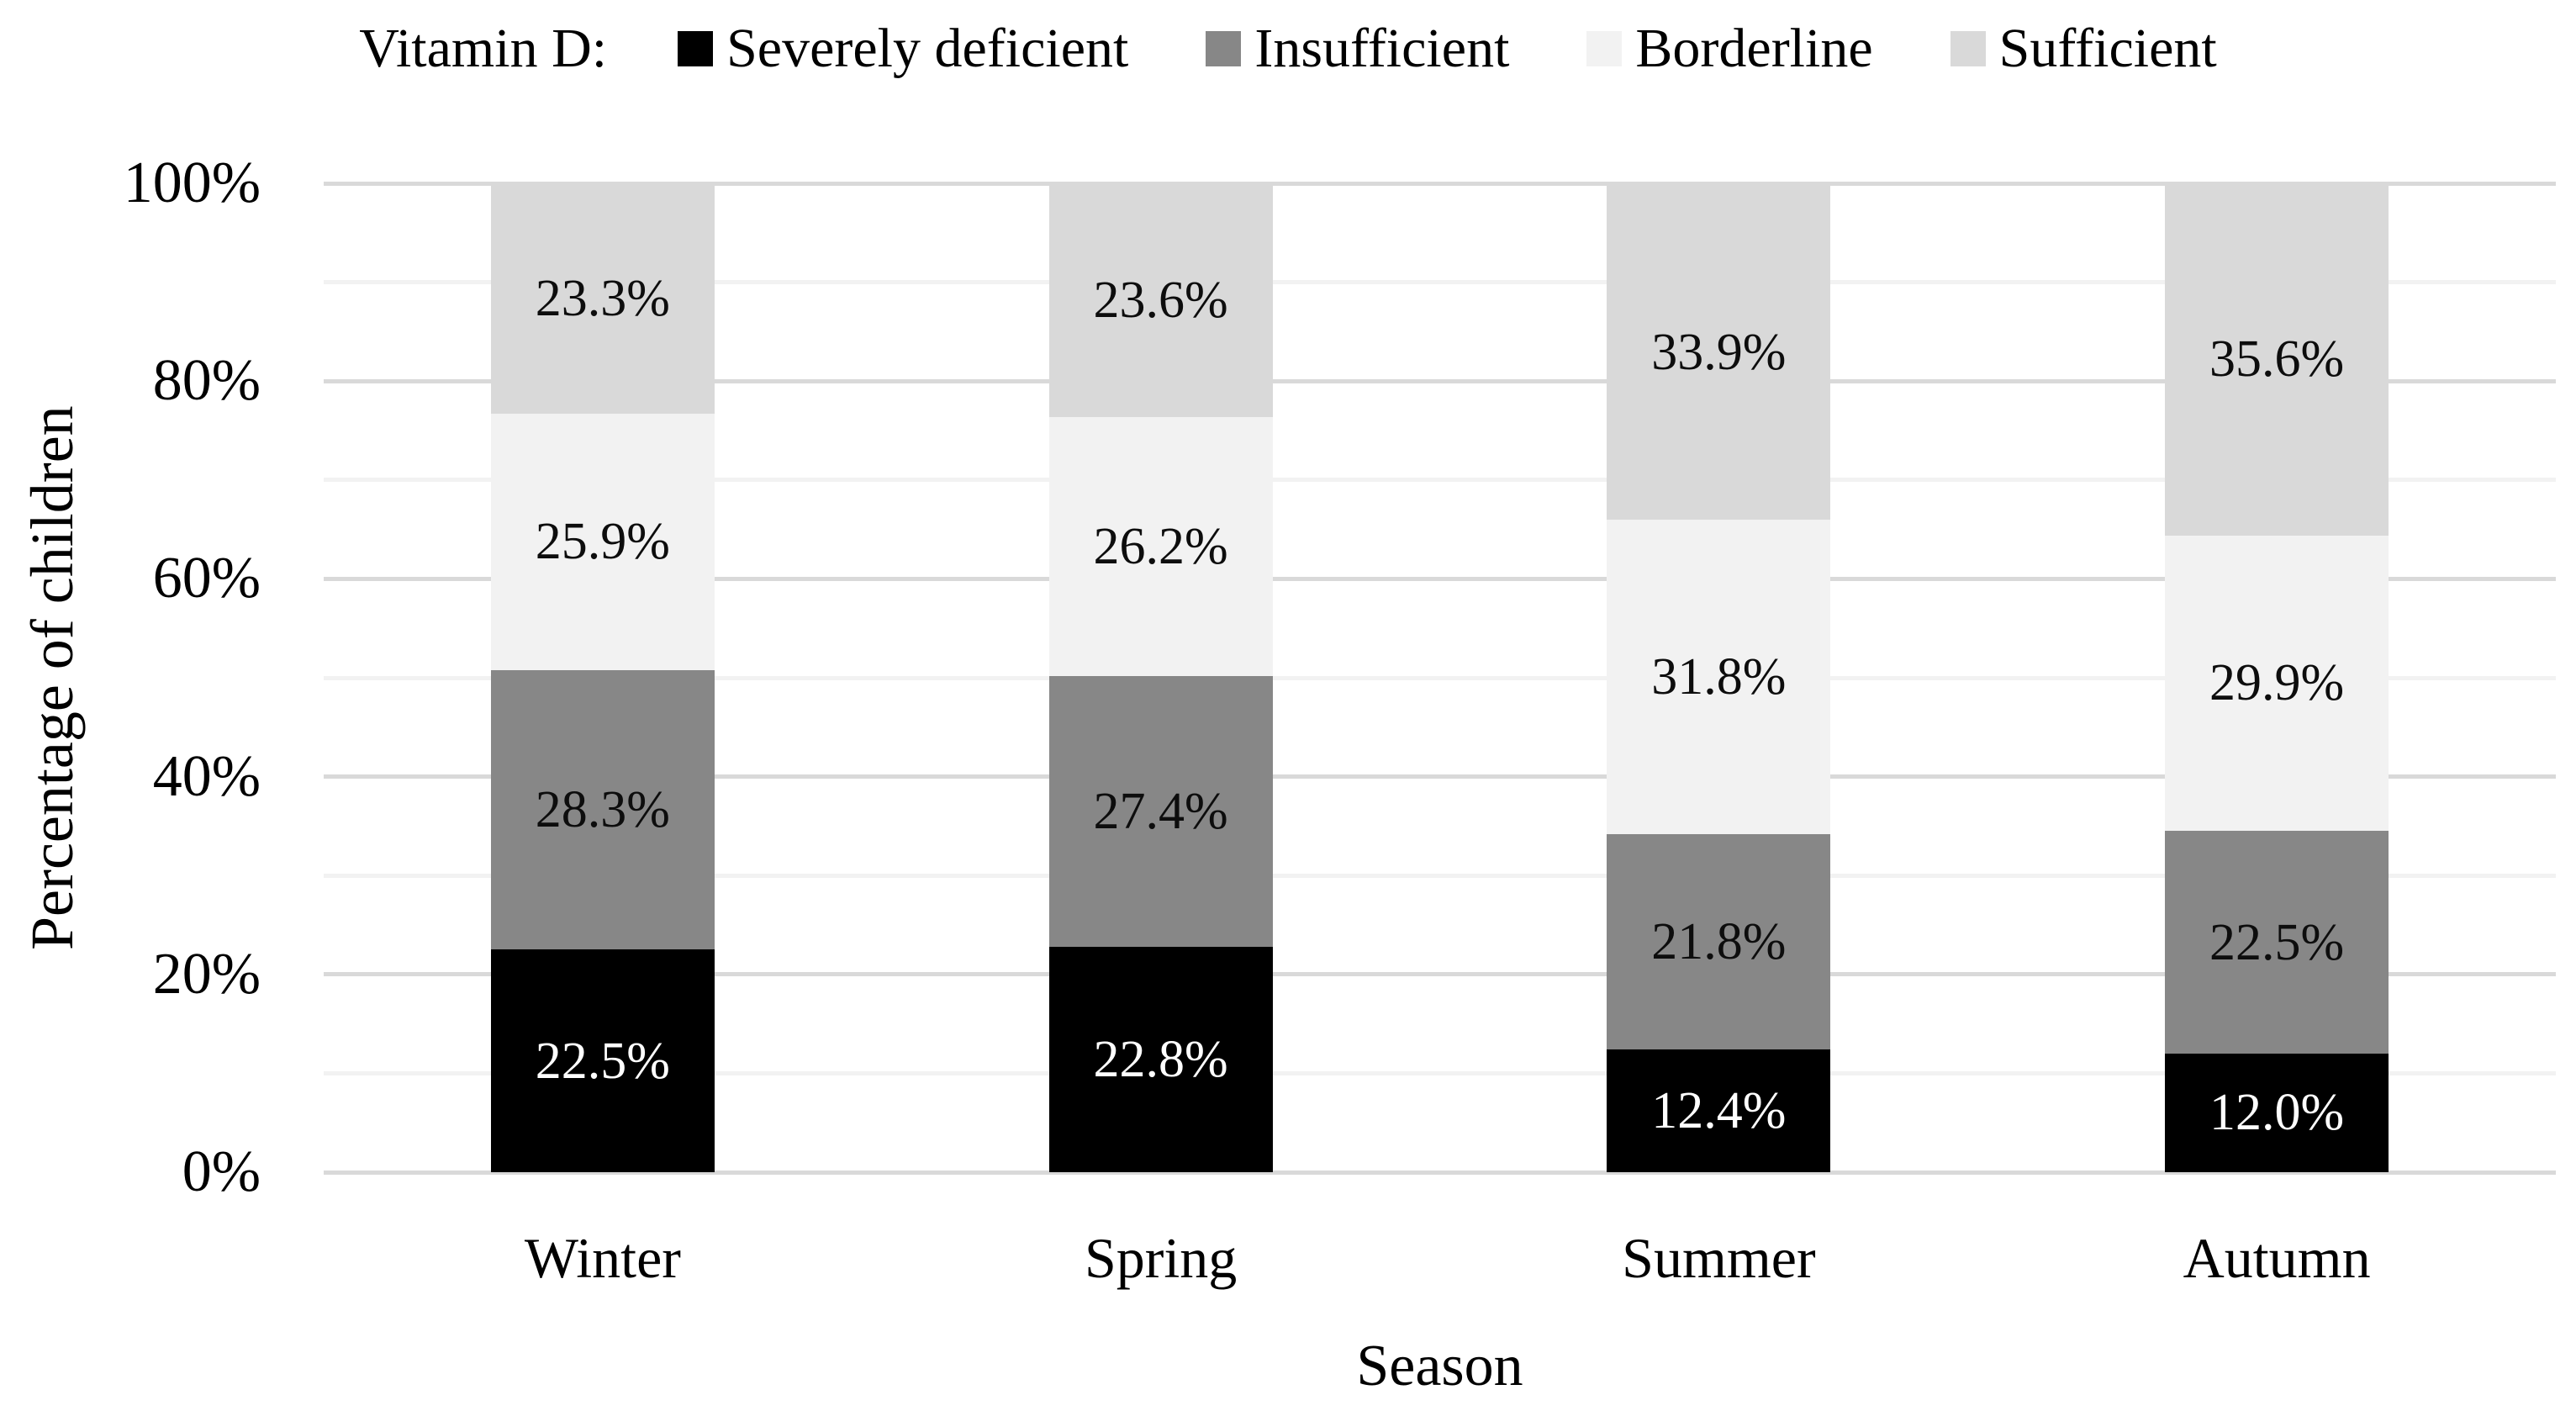  I want to click on data-label: 23.6%, so click(1160, 300).